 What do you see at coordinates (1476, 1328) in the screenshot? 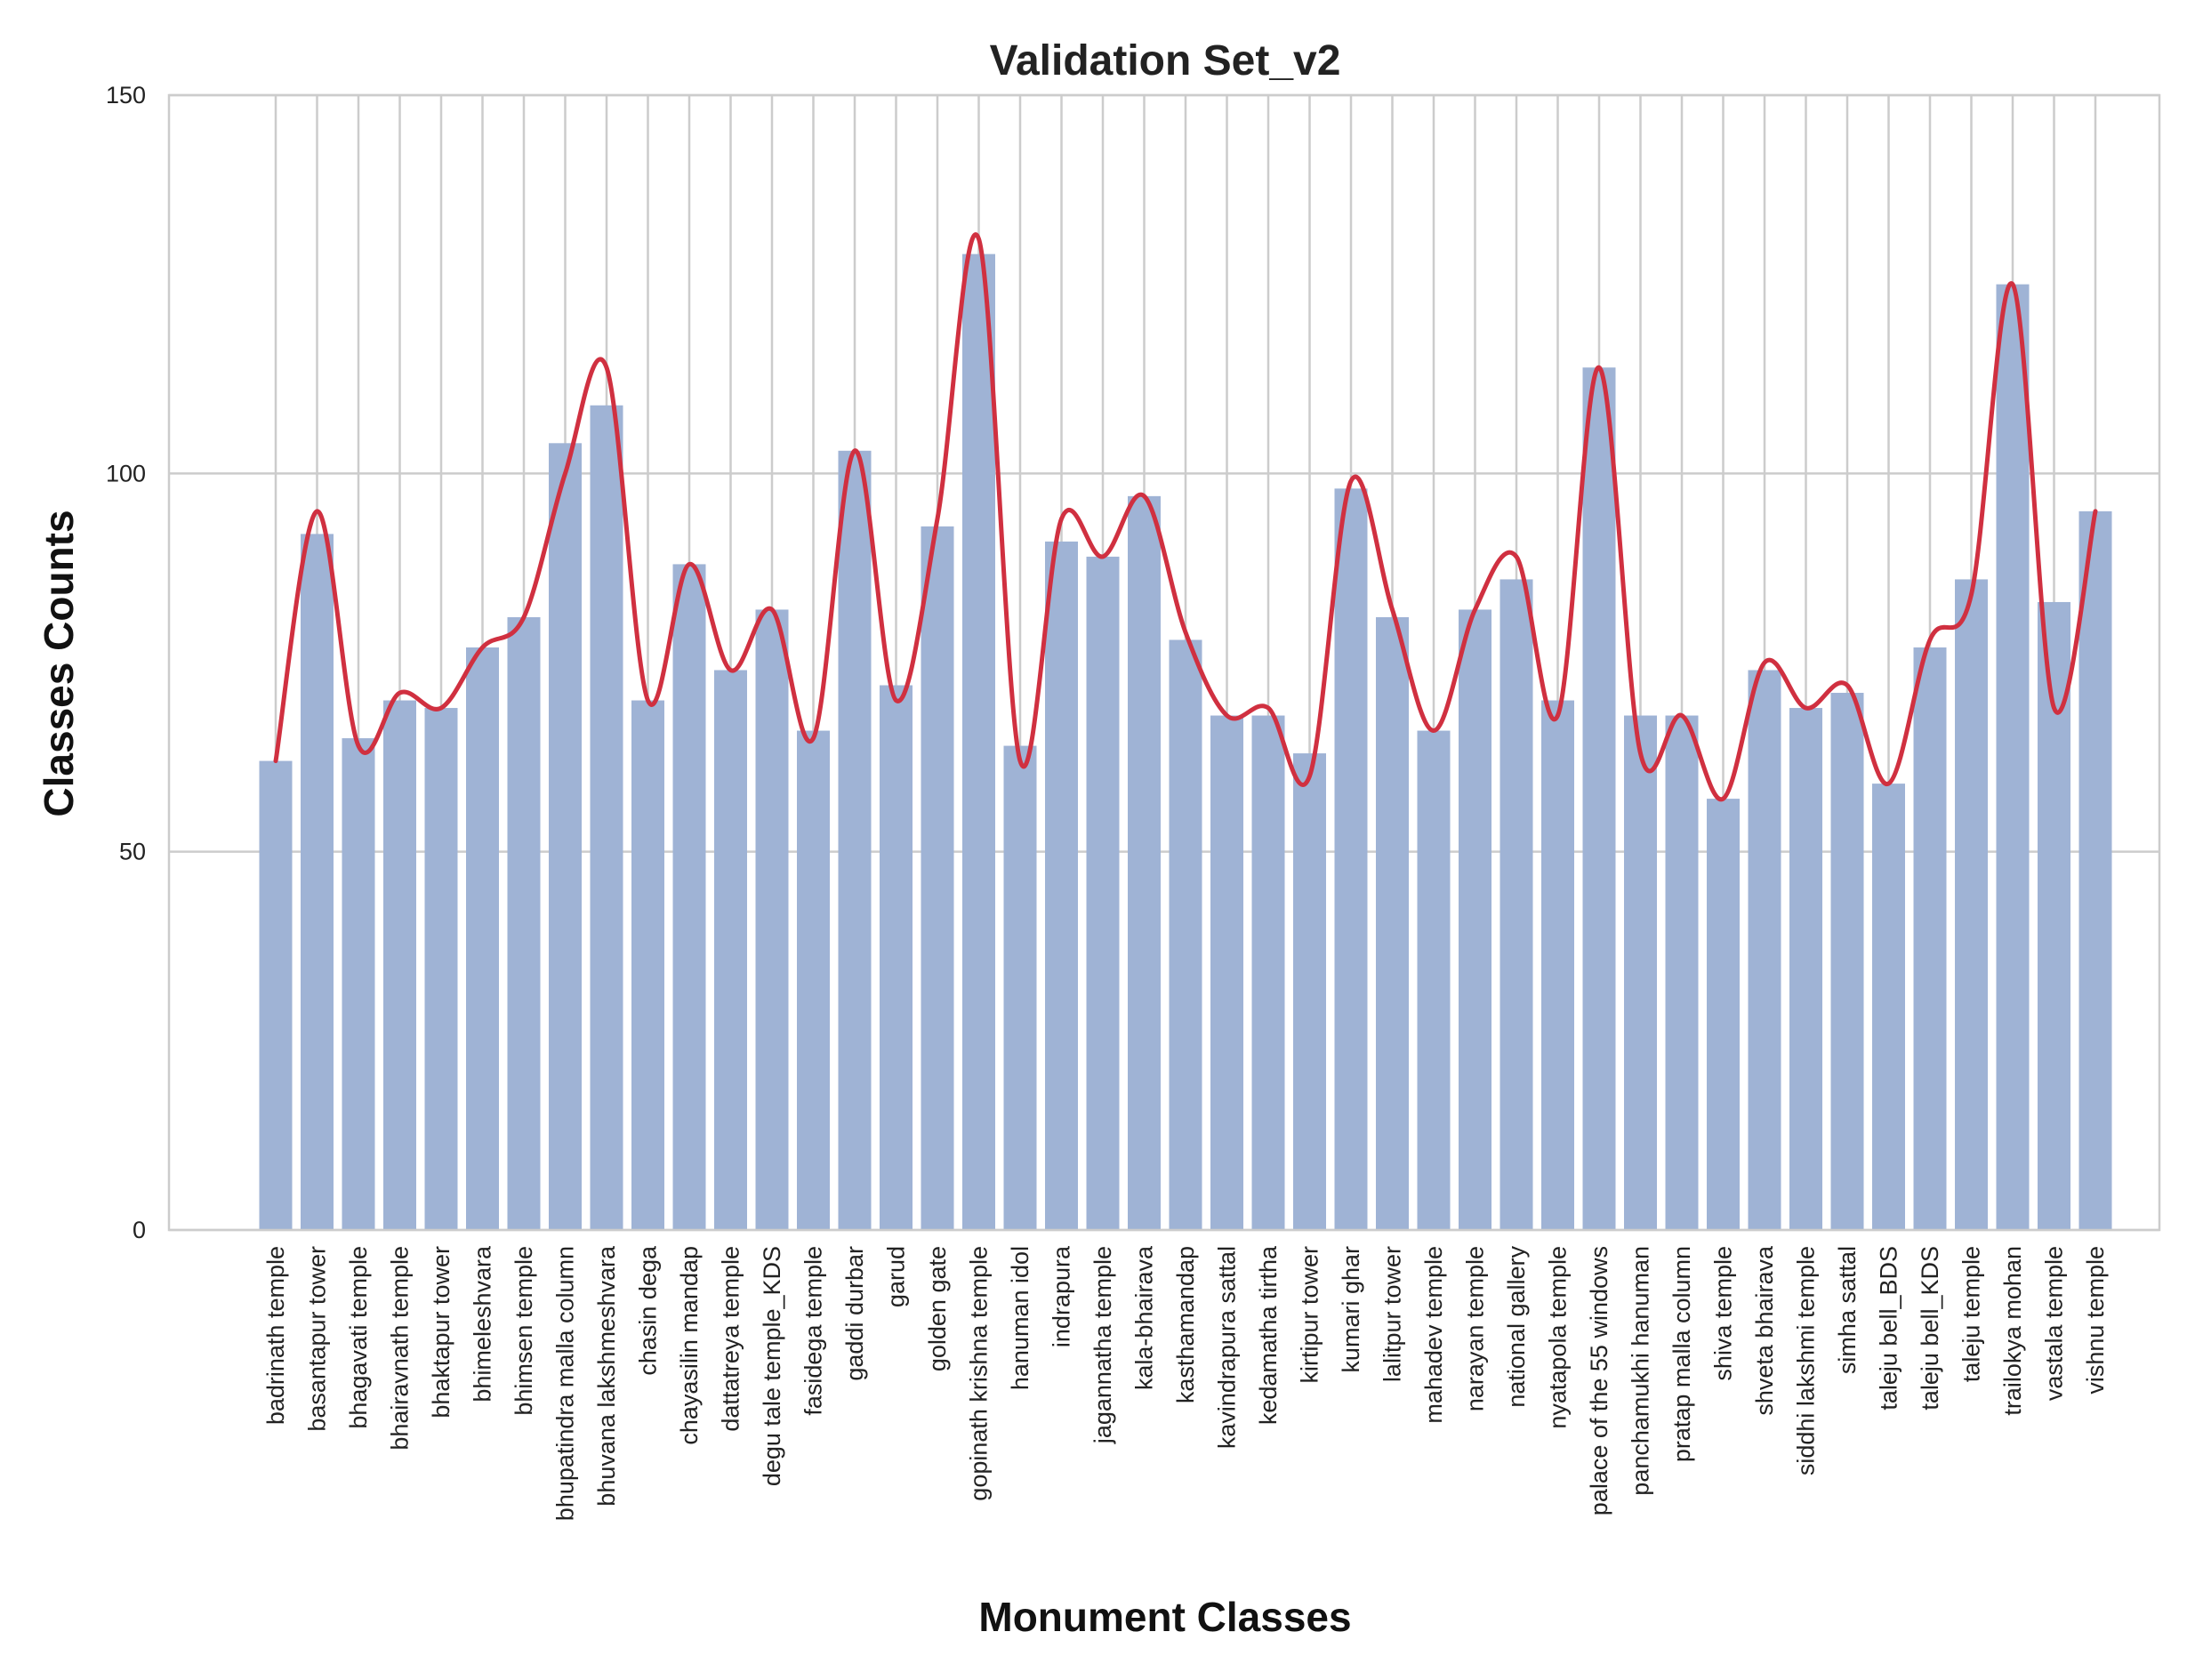
I see `x-tick-label: narayan temple` at bounding box center [1476, 1328].